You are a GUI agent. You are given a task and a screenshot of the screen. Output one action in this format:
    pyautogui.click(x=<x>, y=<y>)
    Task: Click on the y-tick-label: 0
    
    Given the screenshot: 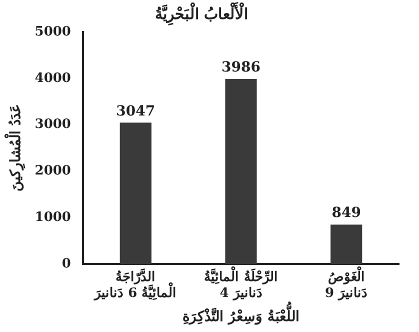 What is the action you would take?
    pyautogui.click(x=66, y=264)
    